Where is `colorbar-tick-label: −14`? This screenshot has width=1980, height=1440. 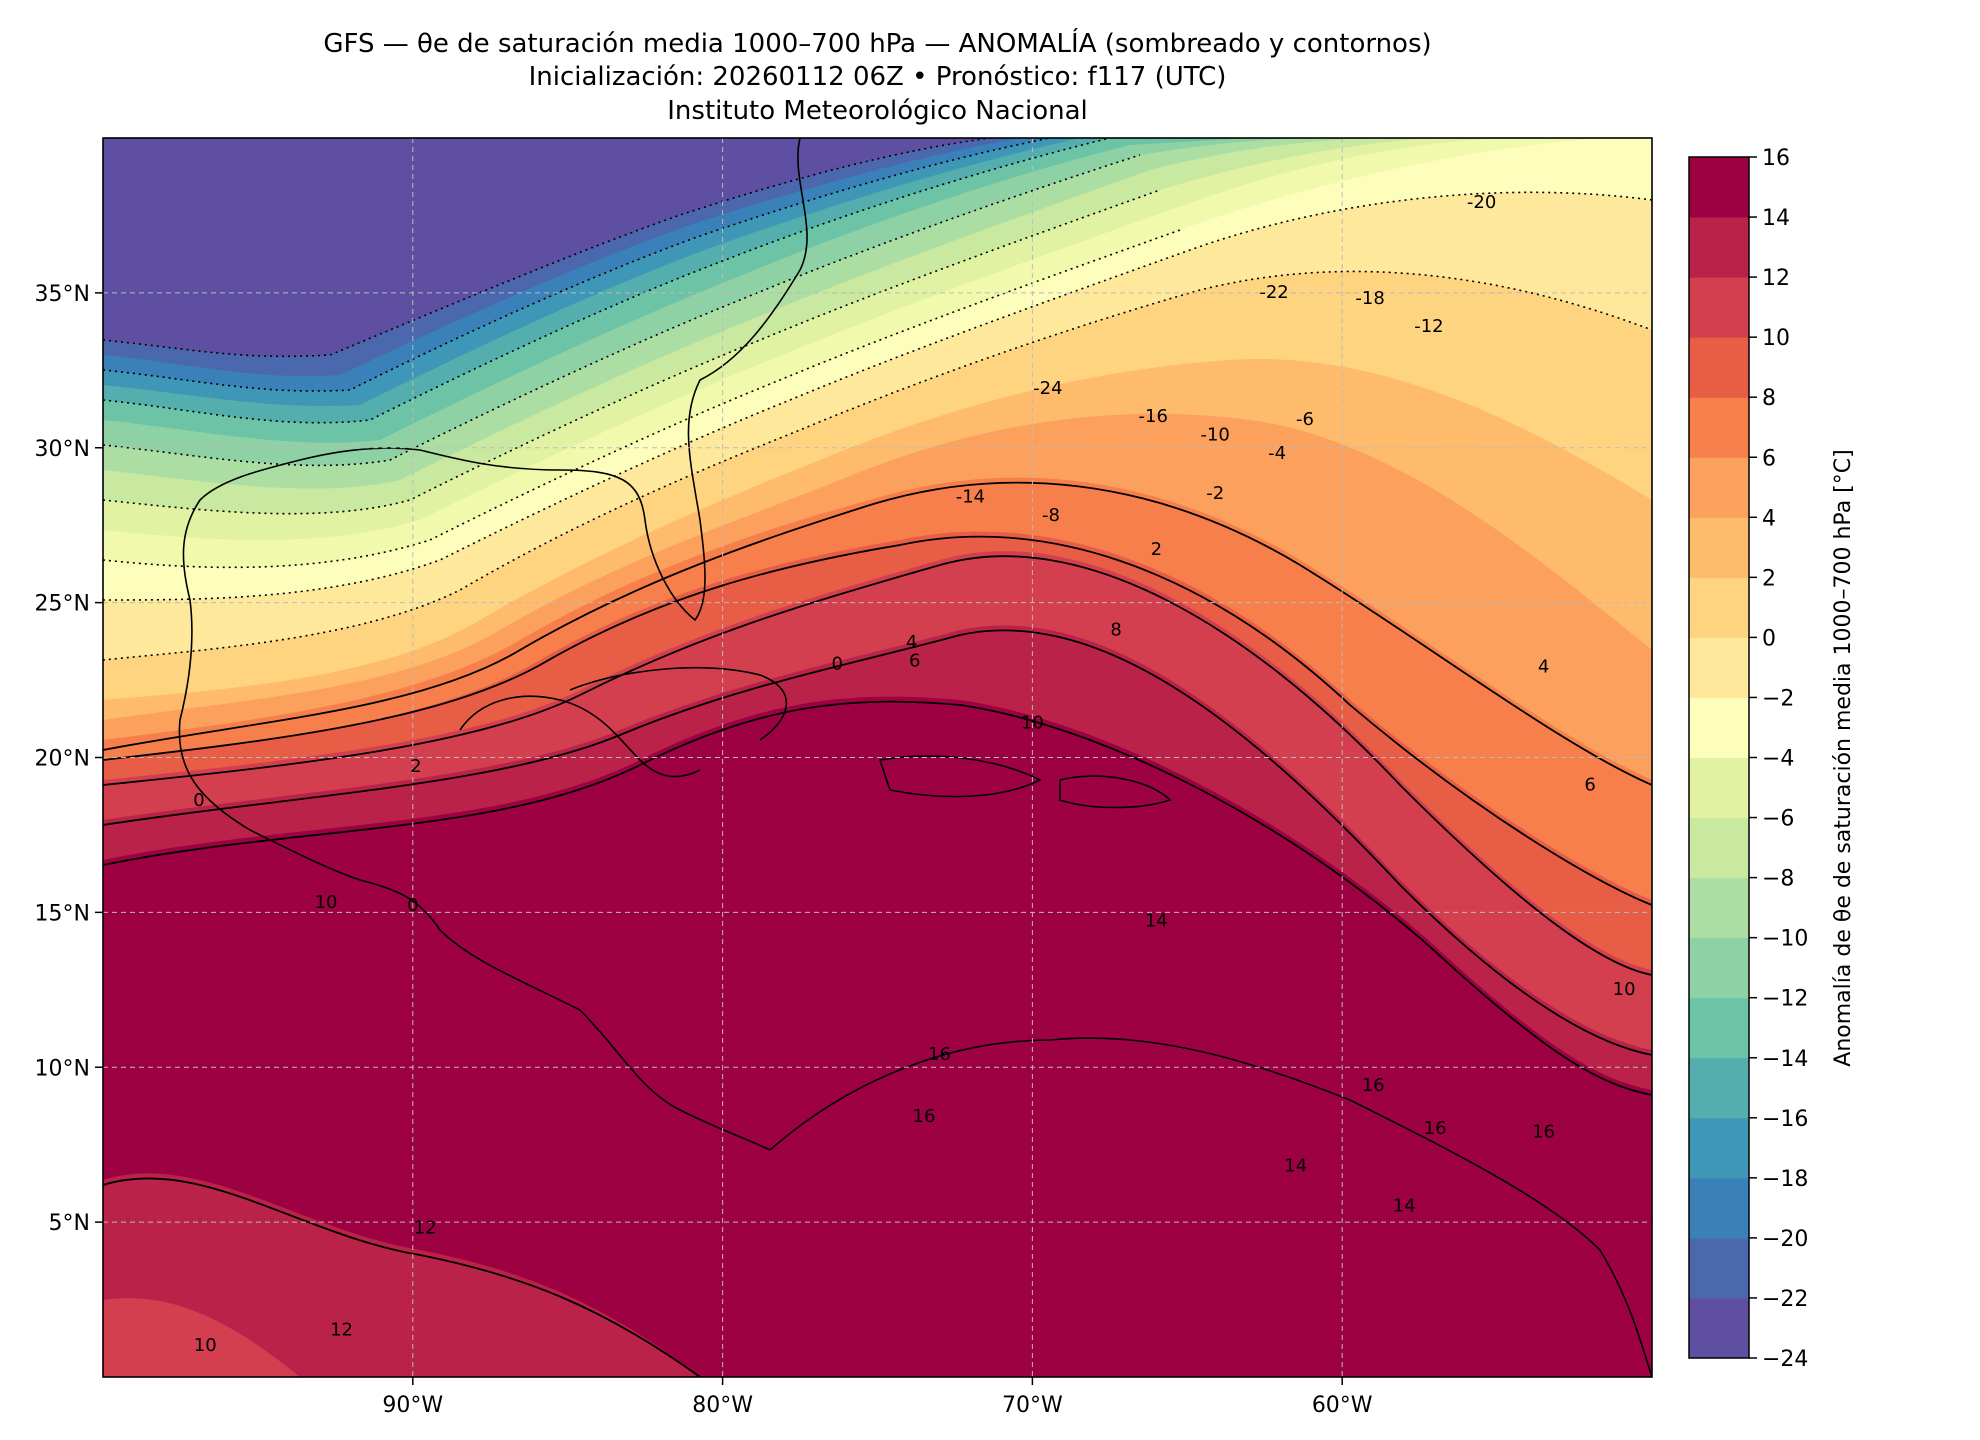 colorbar-tick-label: −14 is located at coordinates (1785, 1059).